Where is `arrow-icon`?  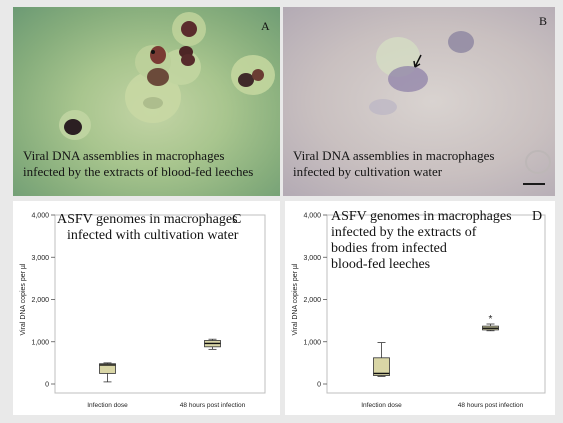
arrow-icon is located at coordinates (417, 61).